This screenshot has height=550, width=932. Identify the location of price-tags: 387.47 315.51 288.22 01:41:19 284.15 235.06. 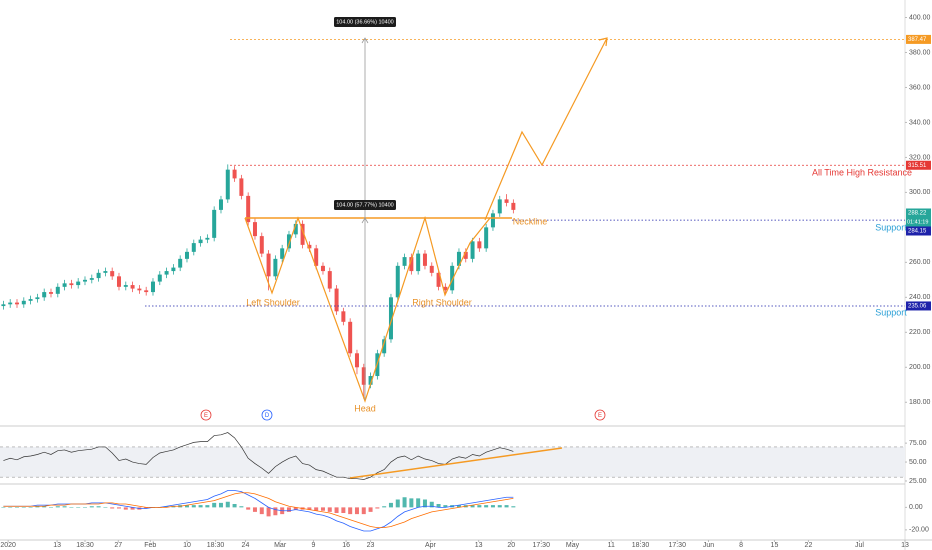
(918, 172).